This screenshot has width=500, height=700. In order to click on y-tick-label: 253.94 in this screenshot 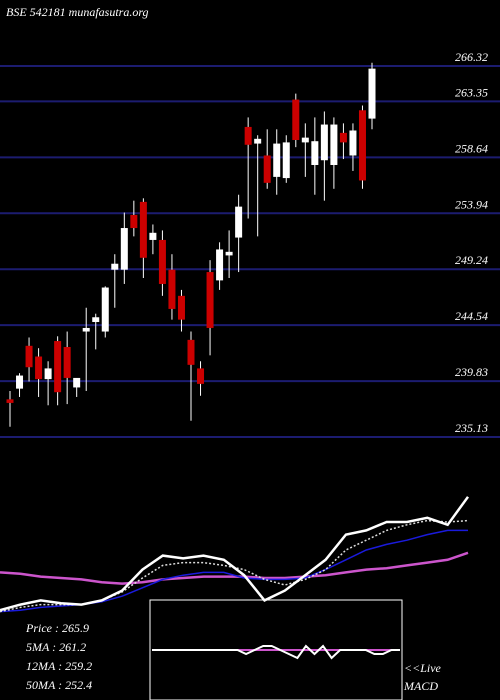, I will do `click(471, 204)`.